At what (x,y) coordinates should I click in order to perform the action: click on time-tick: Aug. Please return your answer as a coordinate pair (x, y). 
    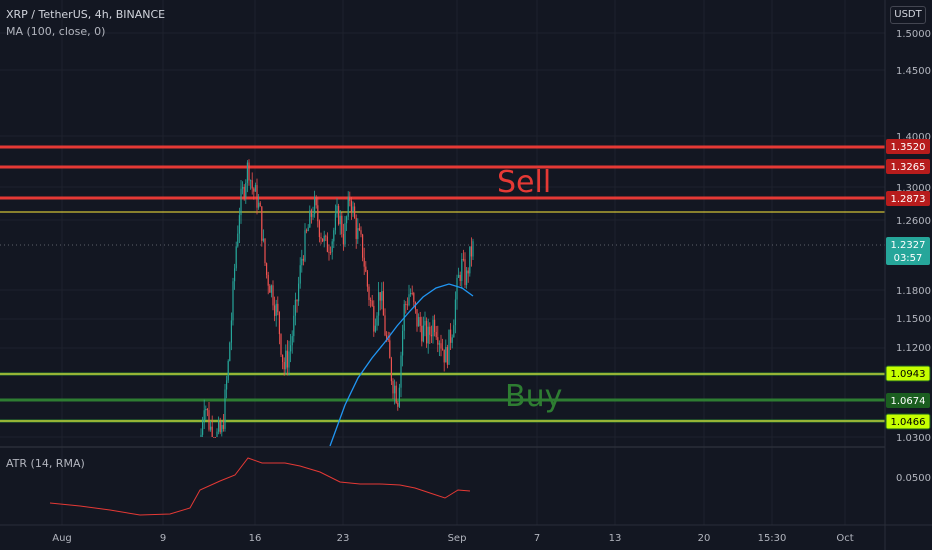
    Looking at the image, I should click on (62, 538).